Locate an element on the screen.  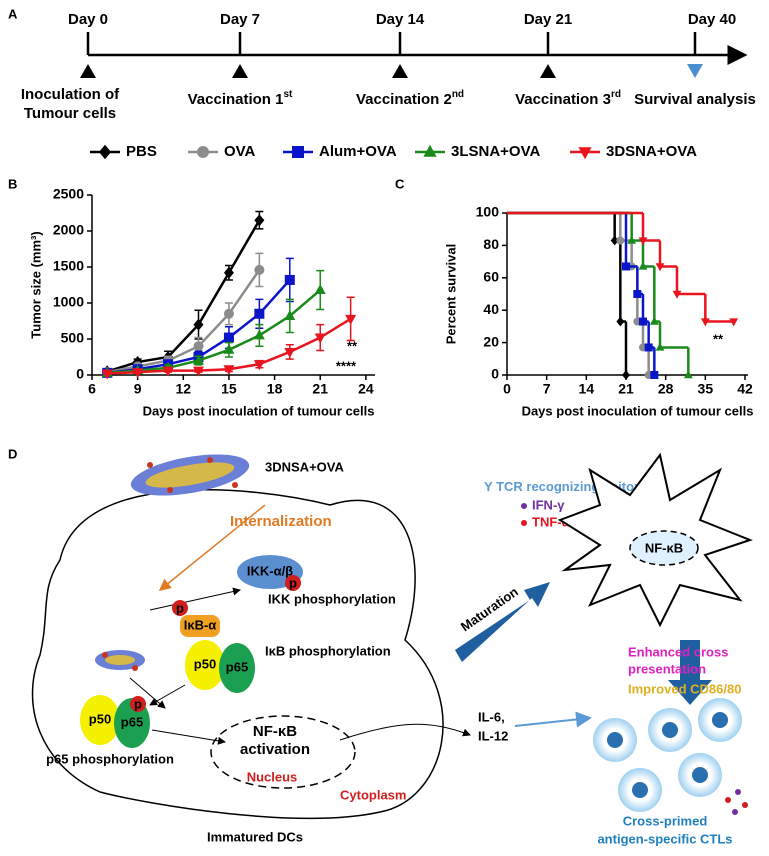
p65-shape is located at coordinates (237, 668).